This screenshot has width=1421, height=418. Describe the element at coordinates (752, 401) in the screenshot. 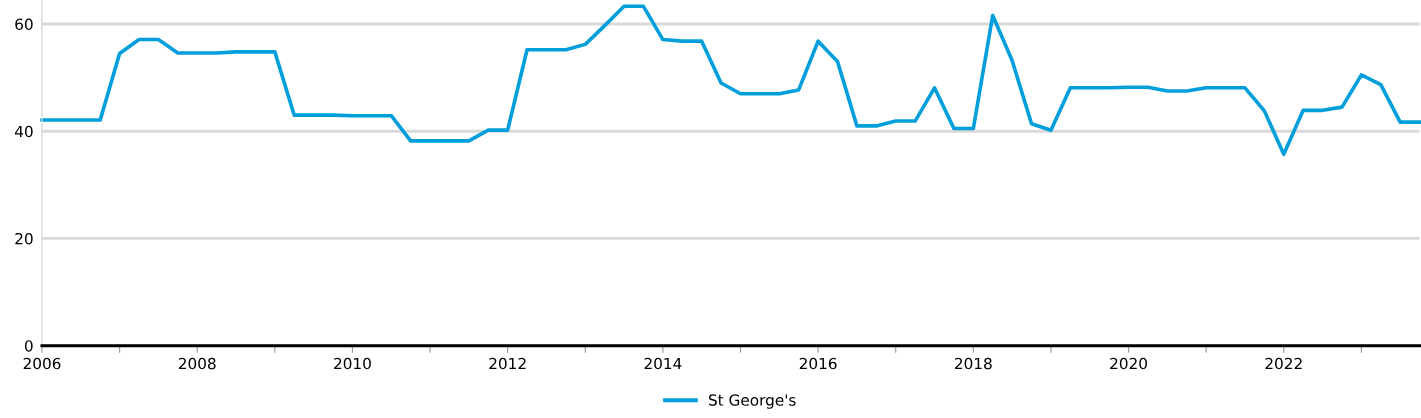

I see `legend-label: St George's` at that location.